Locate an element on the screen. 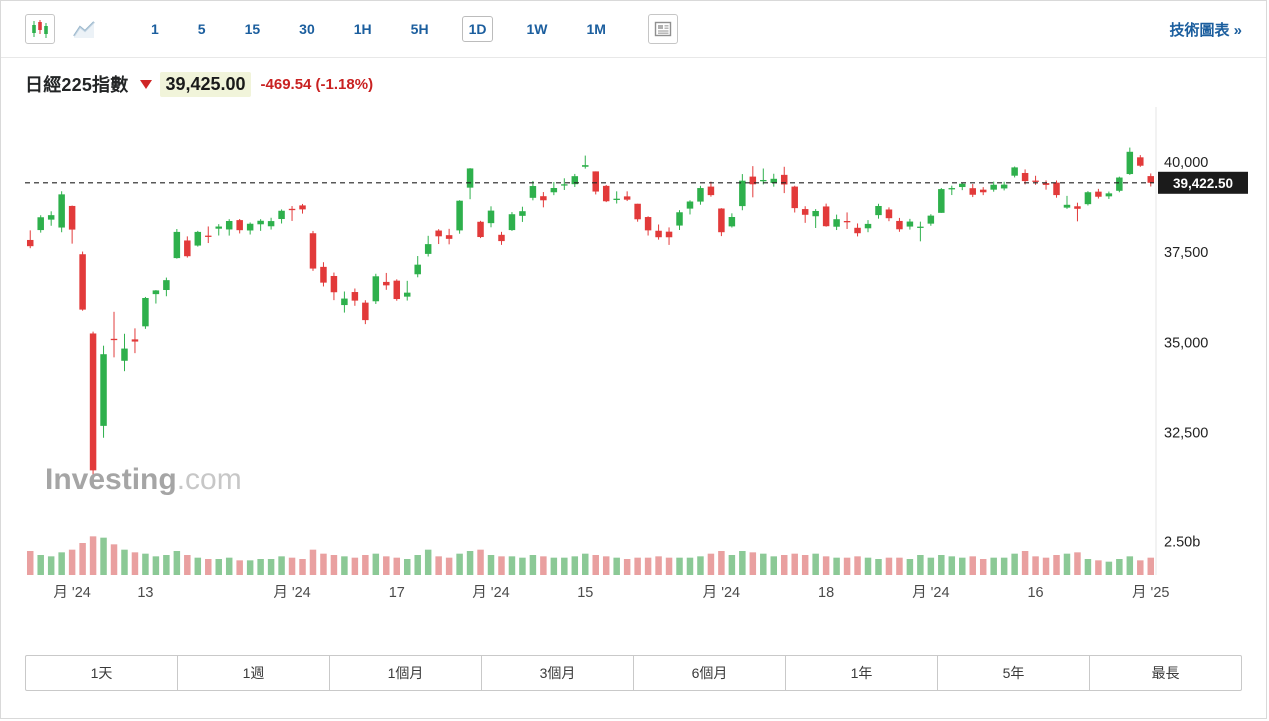  price-down-arrow-icon is located at coordinates (146, 84).